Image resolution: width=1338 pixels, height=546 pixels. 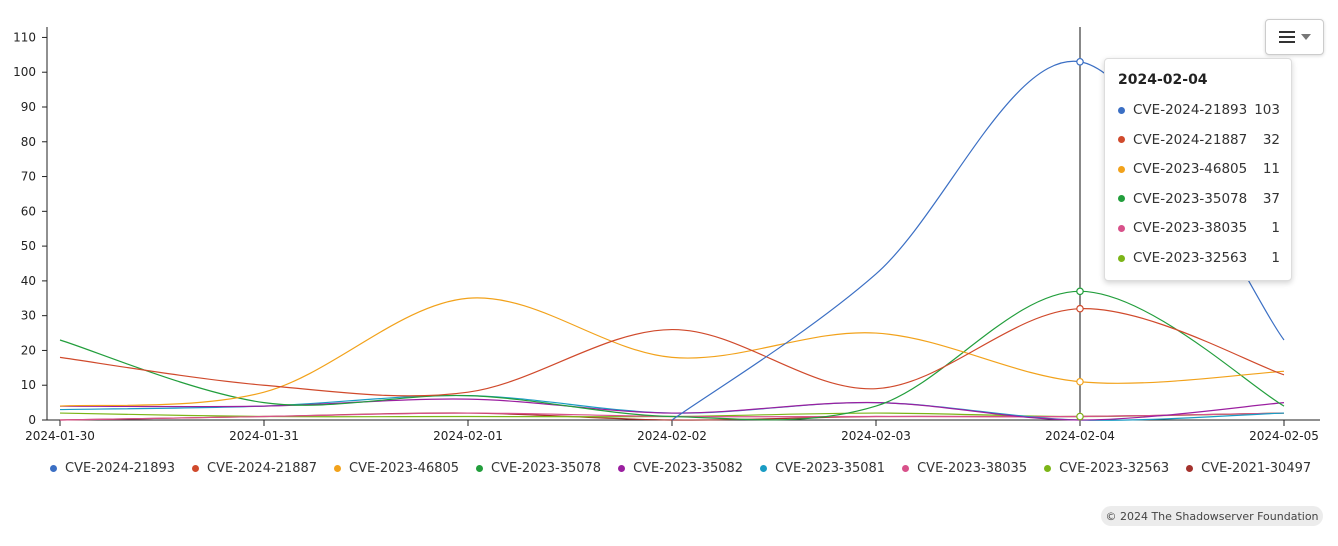 What do you see at coordinates (1190, 228) in the screenshot?
I see `tooltip-series-name: CVE-2023-38035` at bounding box center [1190, 228].